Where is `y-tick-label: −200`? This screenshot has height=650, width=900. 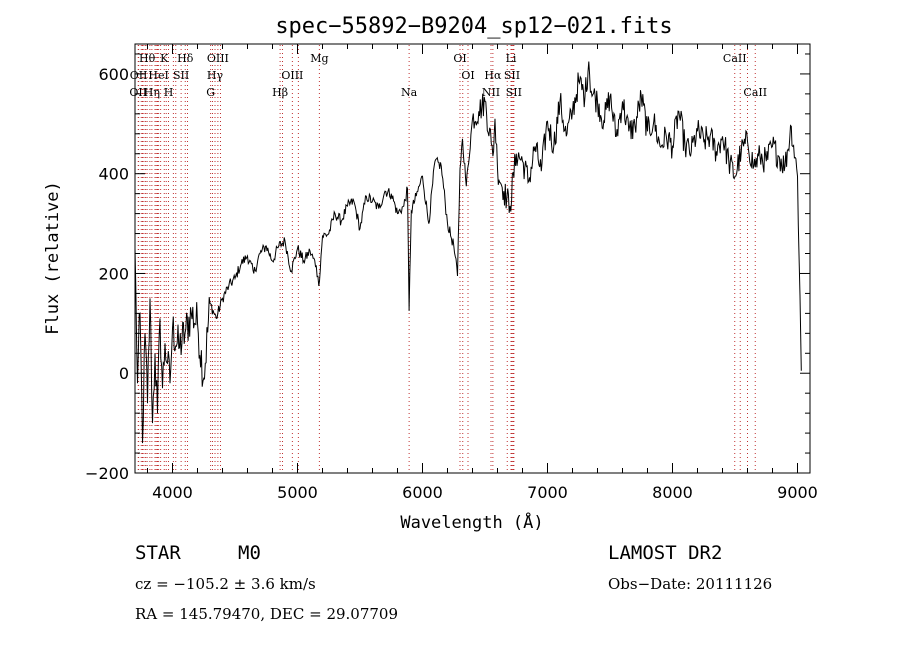
y-tick-label: −200 is located at coordinates (107, 473).